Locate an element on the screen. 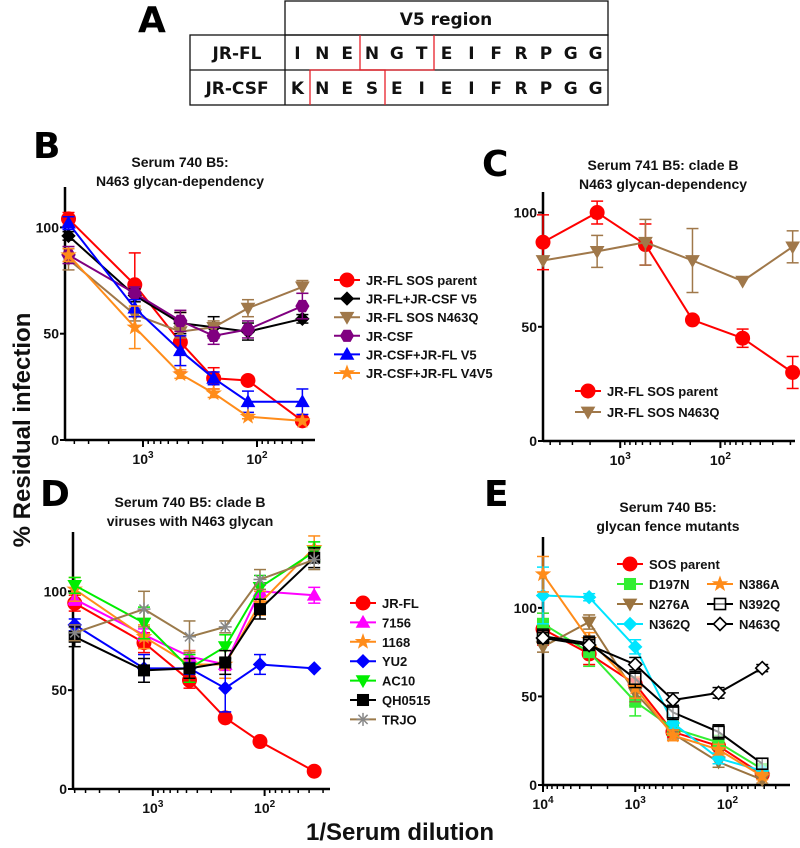 This screenshot has width=800, height=848. legend-label: JR-FL SOS N463Q is located at coordinates (663, 412).